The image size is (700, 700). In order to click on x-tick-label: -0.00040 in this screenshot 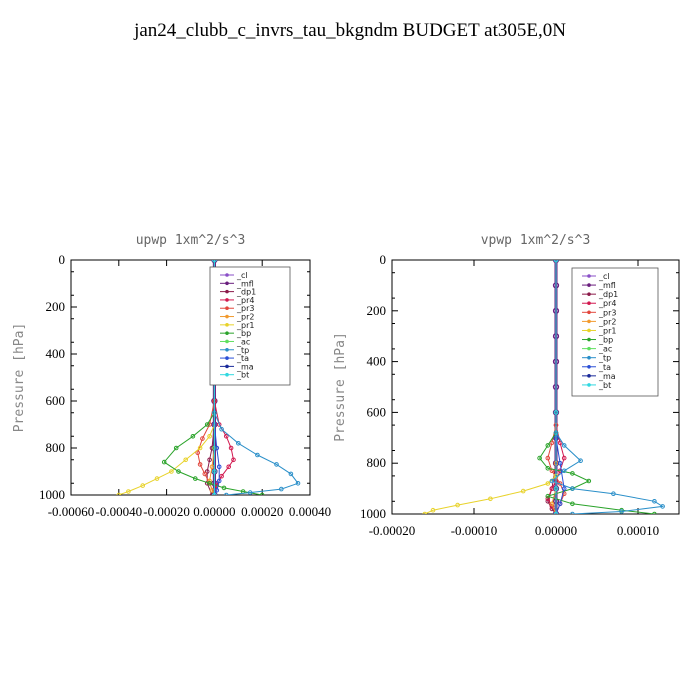, I will do `click(119, 511)`.